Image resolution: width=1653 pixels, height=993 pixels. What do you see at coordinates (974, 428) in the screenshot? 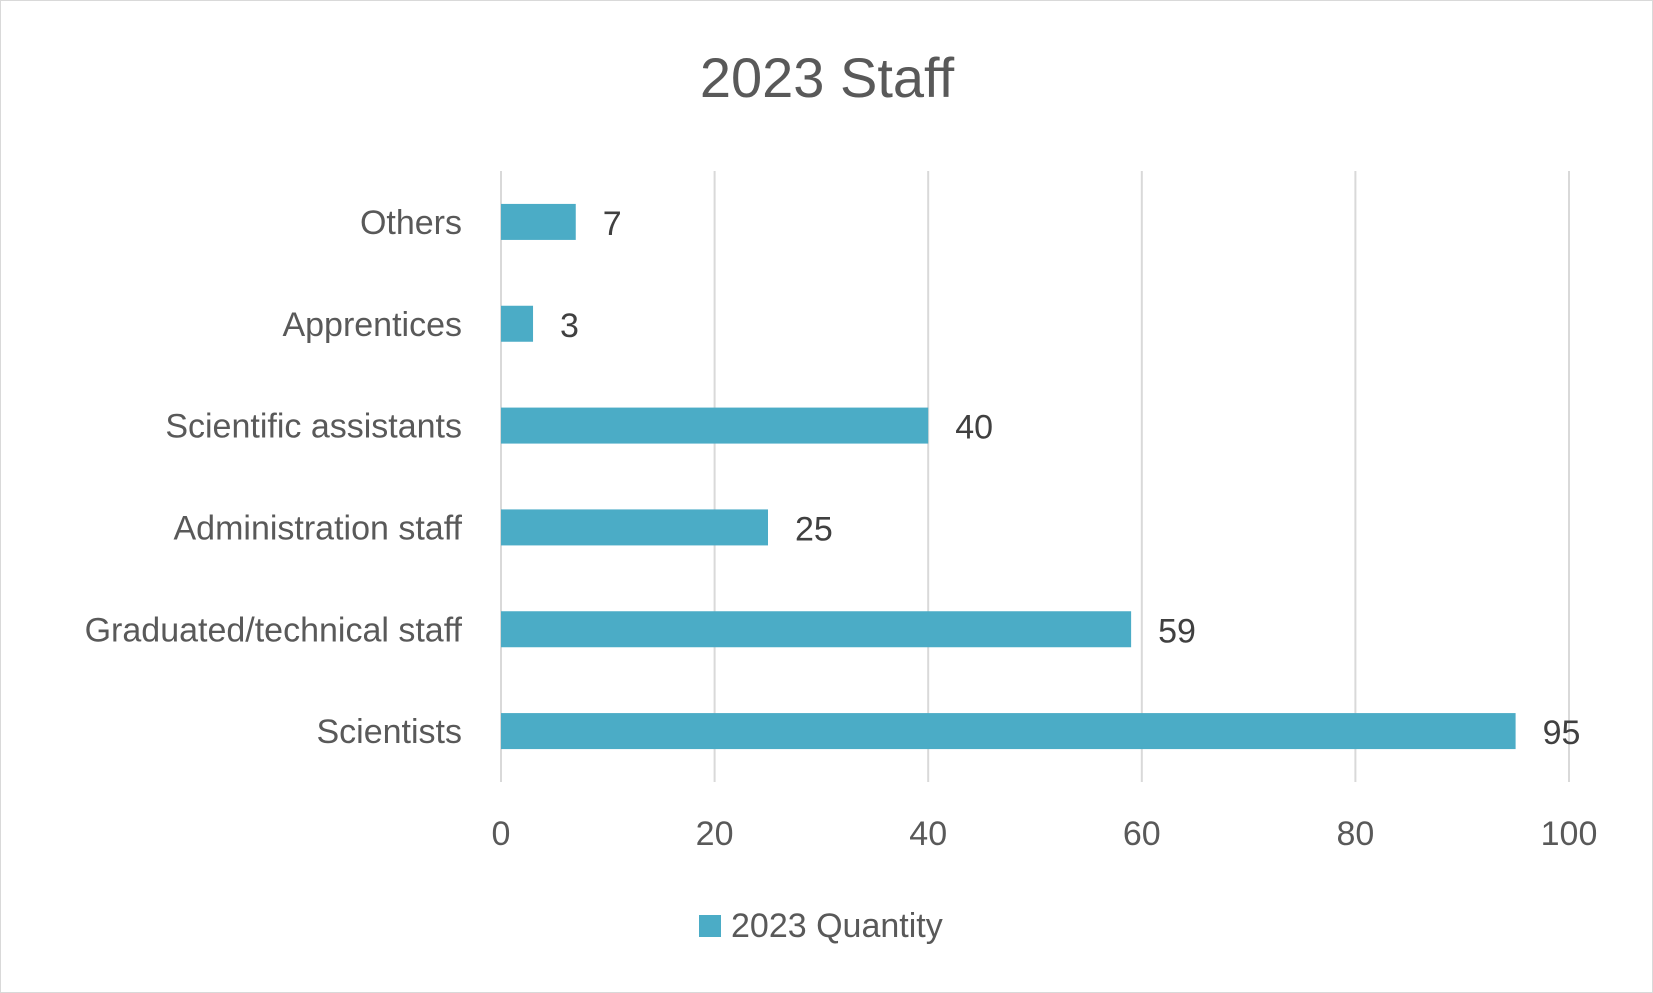
I see `data-label: 40` at bounding box center [974, 428].